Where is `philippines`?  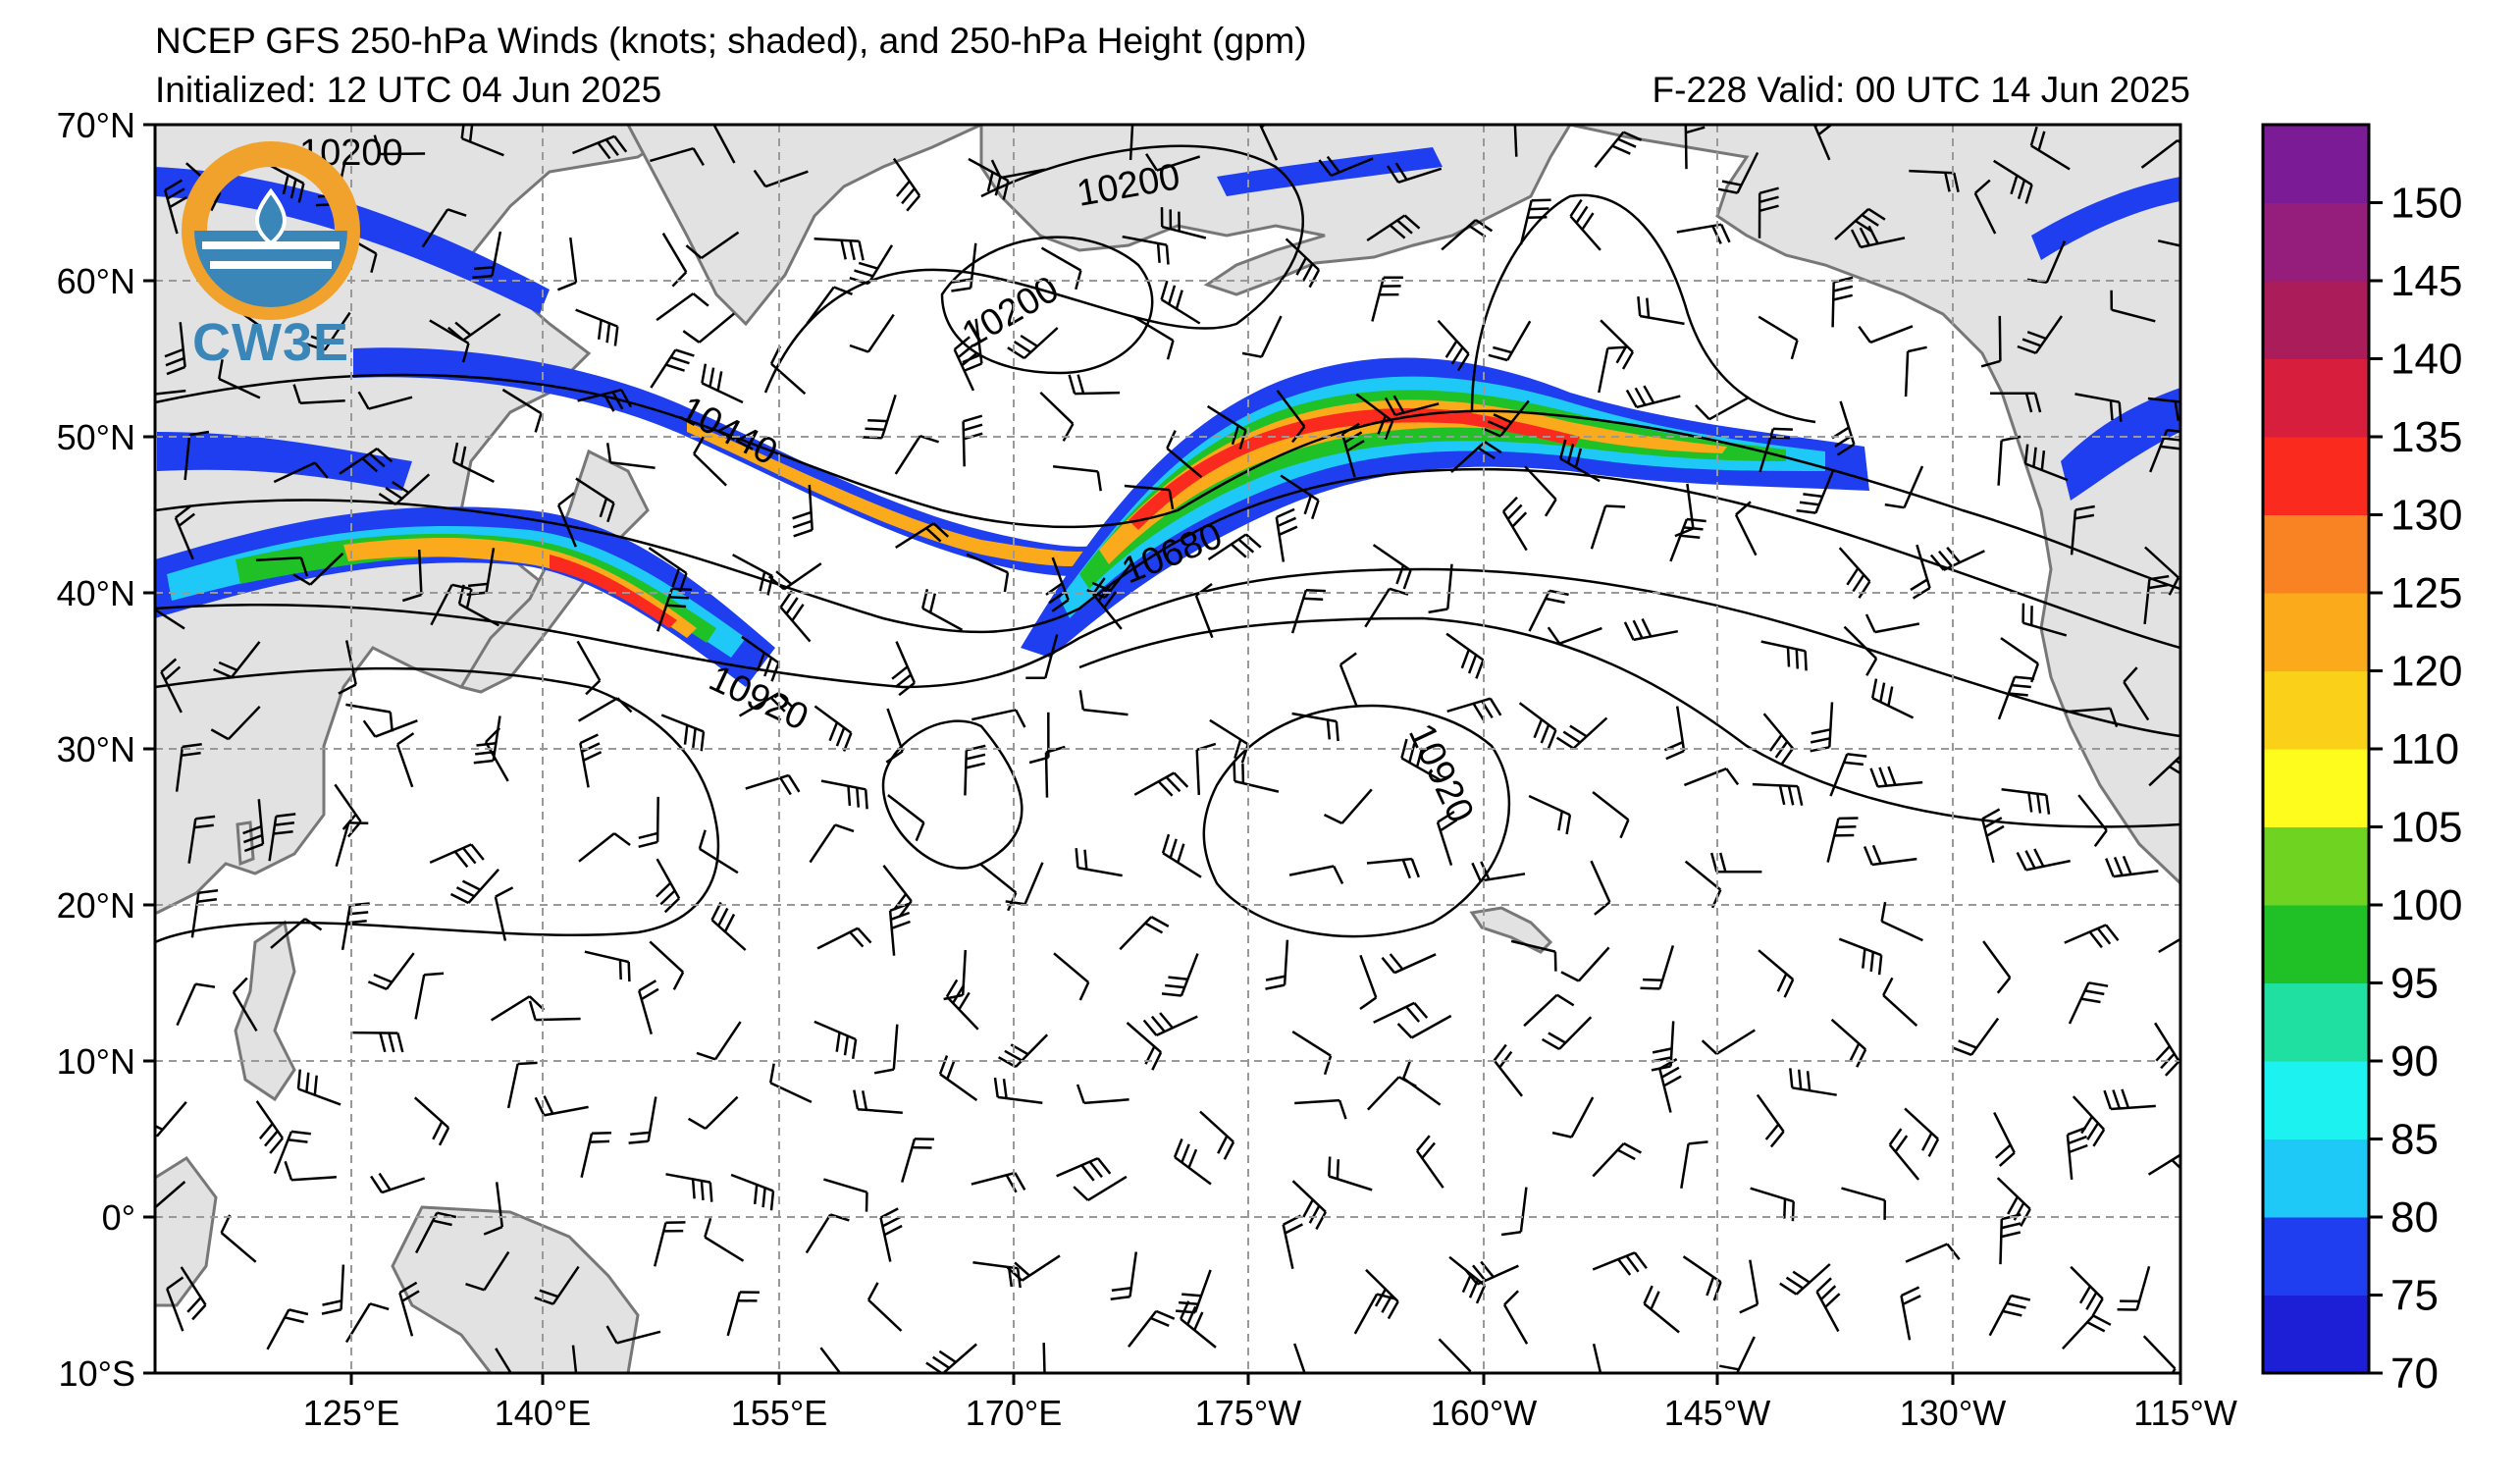 philippines is located at coordinates (265, 1011).